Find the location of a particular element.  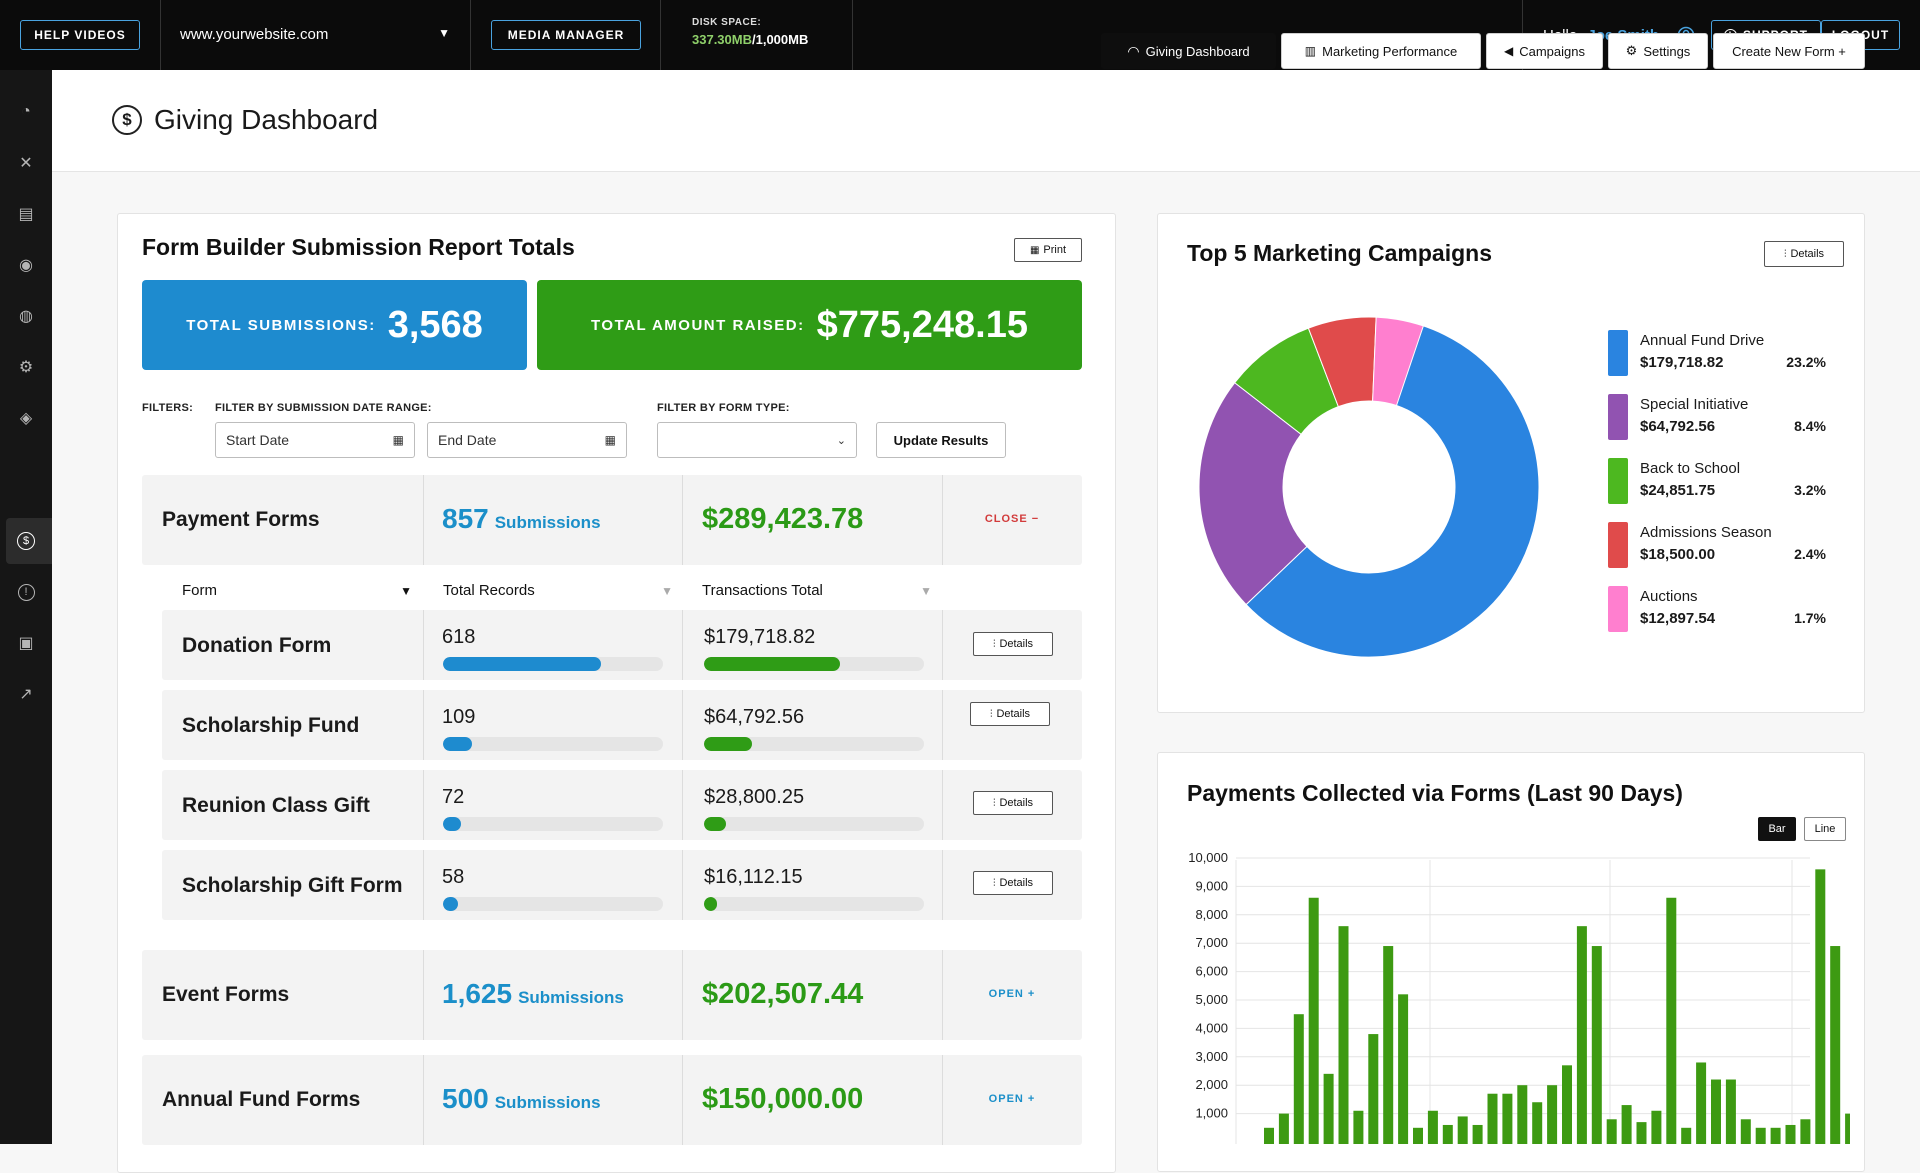

dashboard-gauge-icon: ◔ is located at coordinates (26, 111).